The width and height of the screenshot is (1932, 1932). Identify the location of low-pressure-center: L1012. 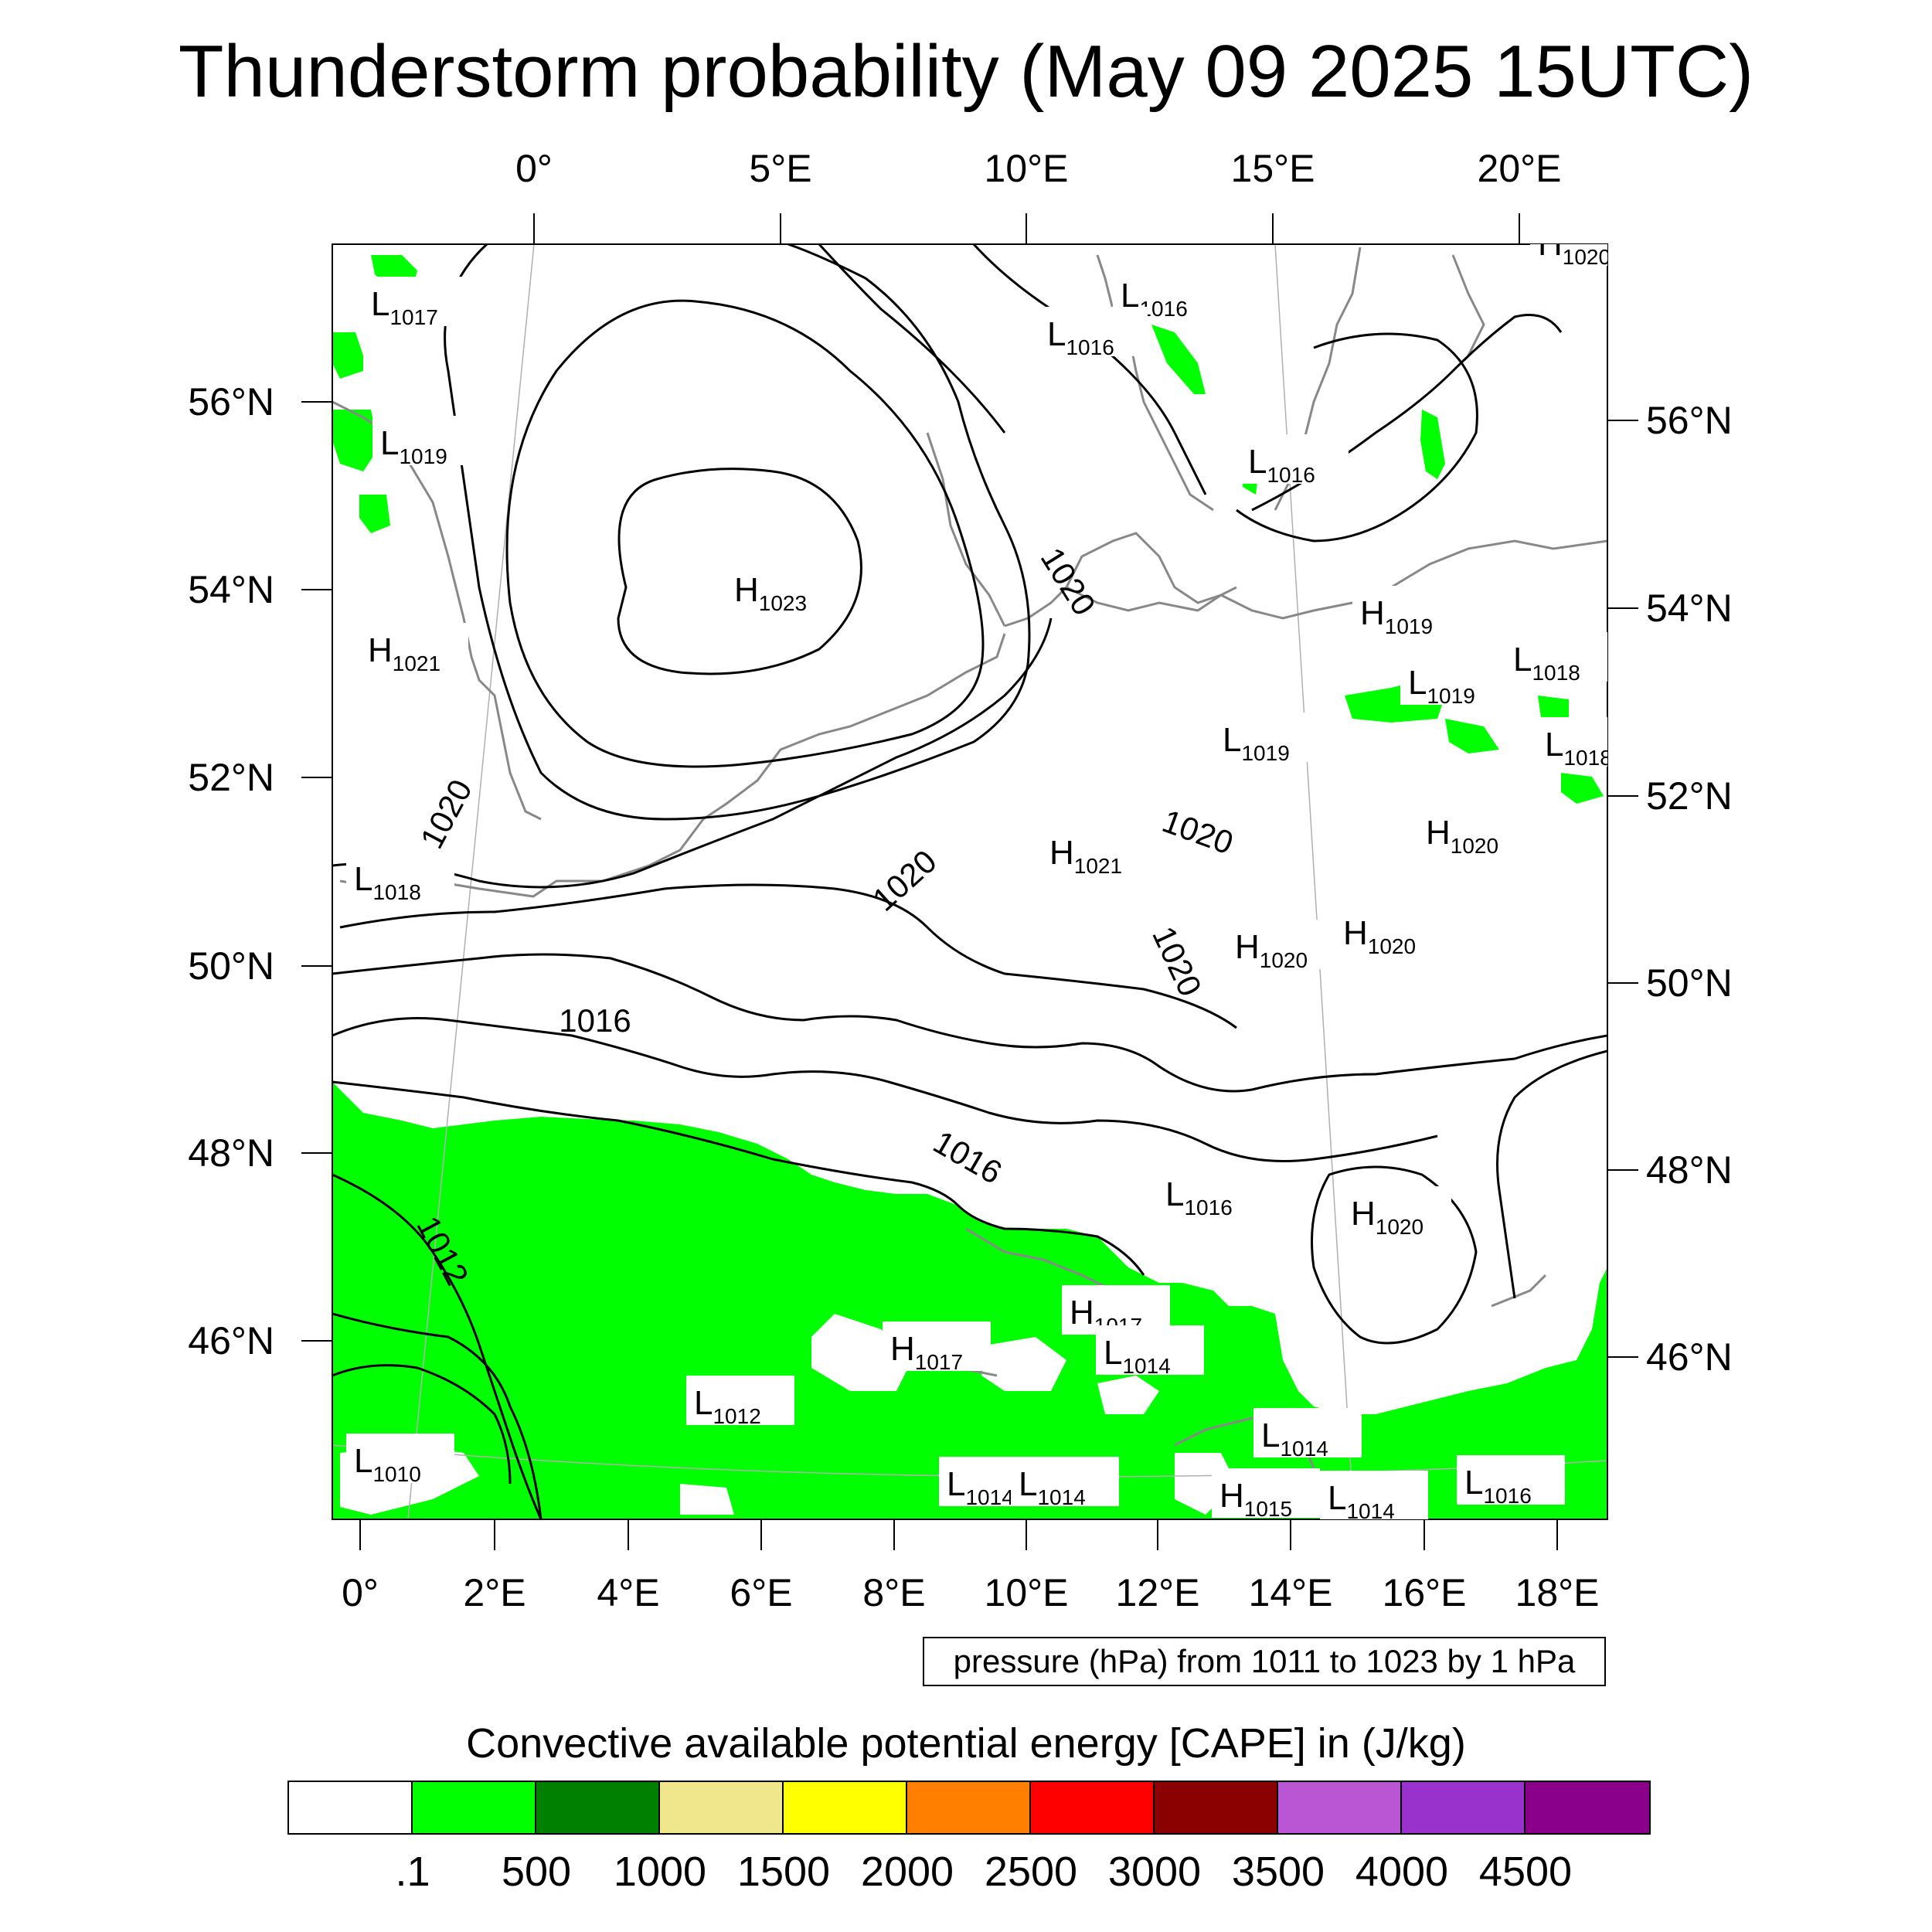
(727, 1406).